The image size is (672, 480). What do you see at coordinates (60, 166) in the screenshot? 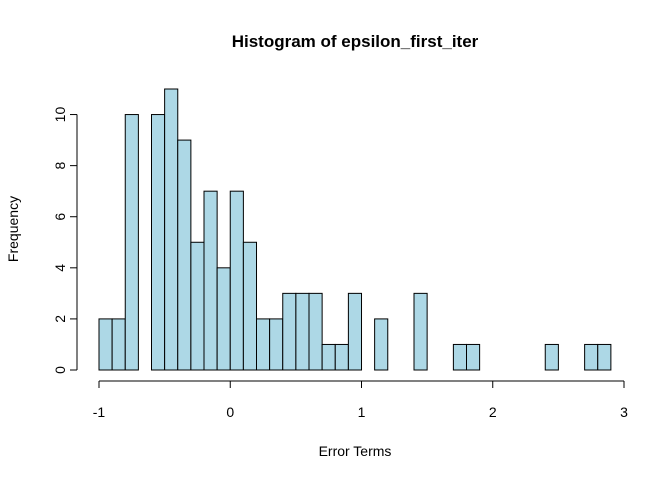
I see `y-tick-label: 8` at bounding box center [60, 166].